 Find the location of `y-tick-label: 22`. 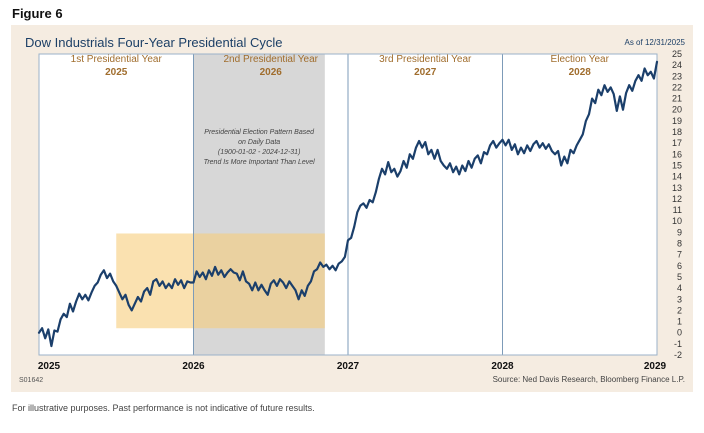

y-tick-label: 22 is located at coordinates (677, 87).